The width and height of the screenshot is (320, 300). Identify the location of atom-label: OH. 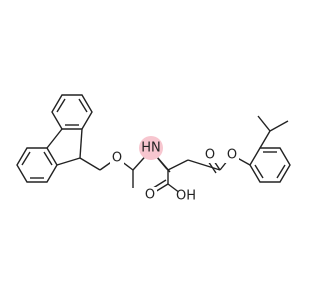
(186, 196).